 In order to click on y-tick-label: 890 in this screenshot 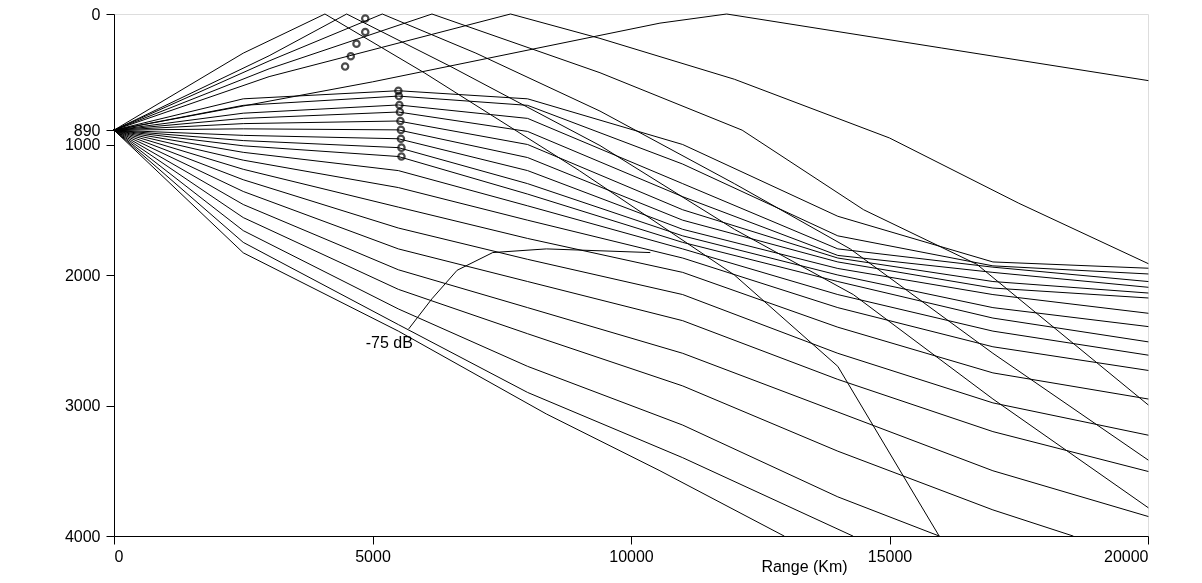, I will do `click(87, 130)`.